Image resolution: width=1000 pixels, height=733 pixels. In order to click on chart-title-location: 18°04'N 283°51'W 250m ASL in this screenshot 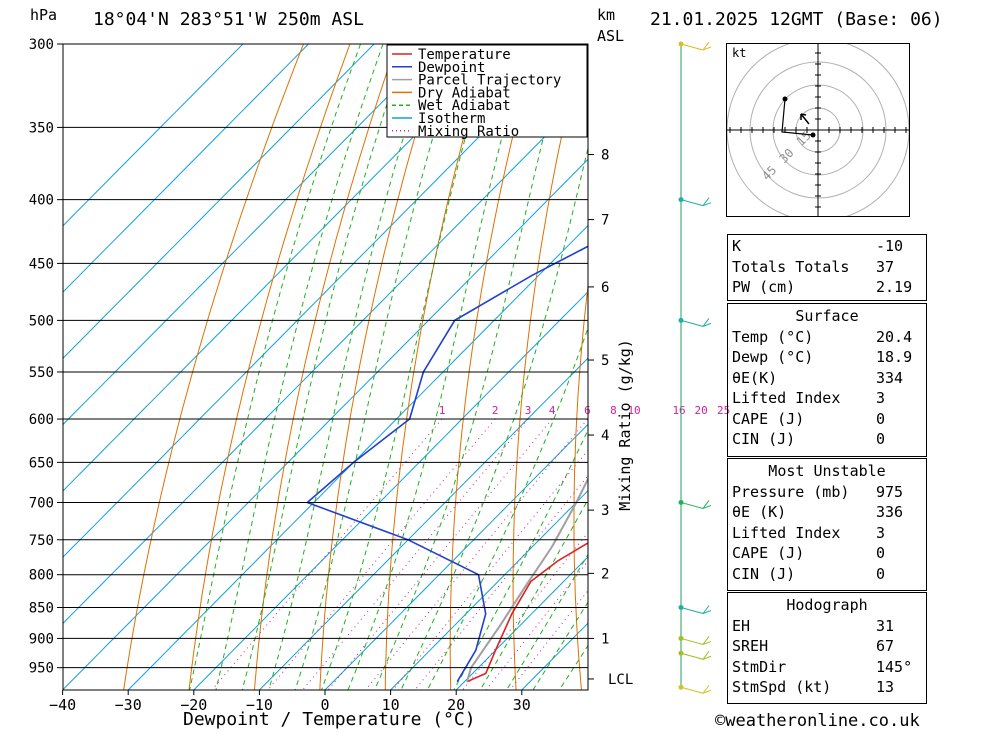, I will do `click(228, 19)`.